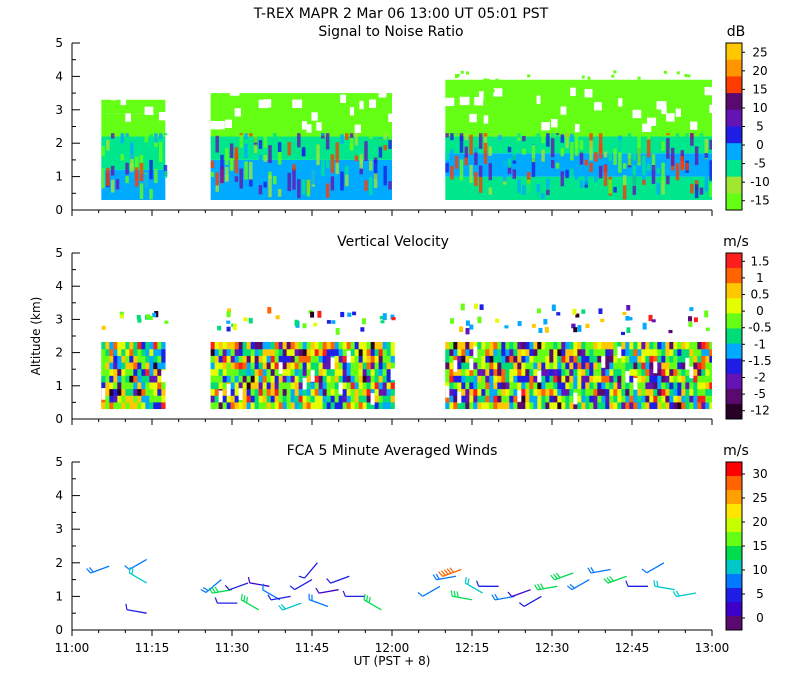 Image resolution: width=800 pixels, height=700 pixels. I want to click on y-tick-label: 5, so click(59, 43).